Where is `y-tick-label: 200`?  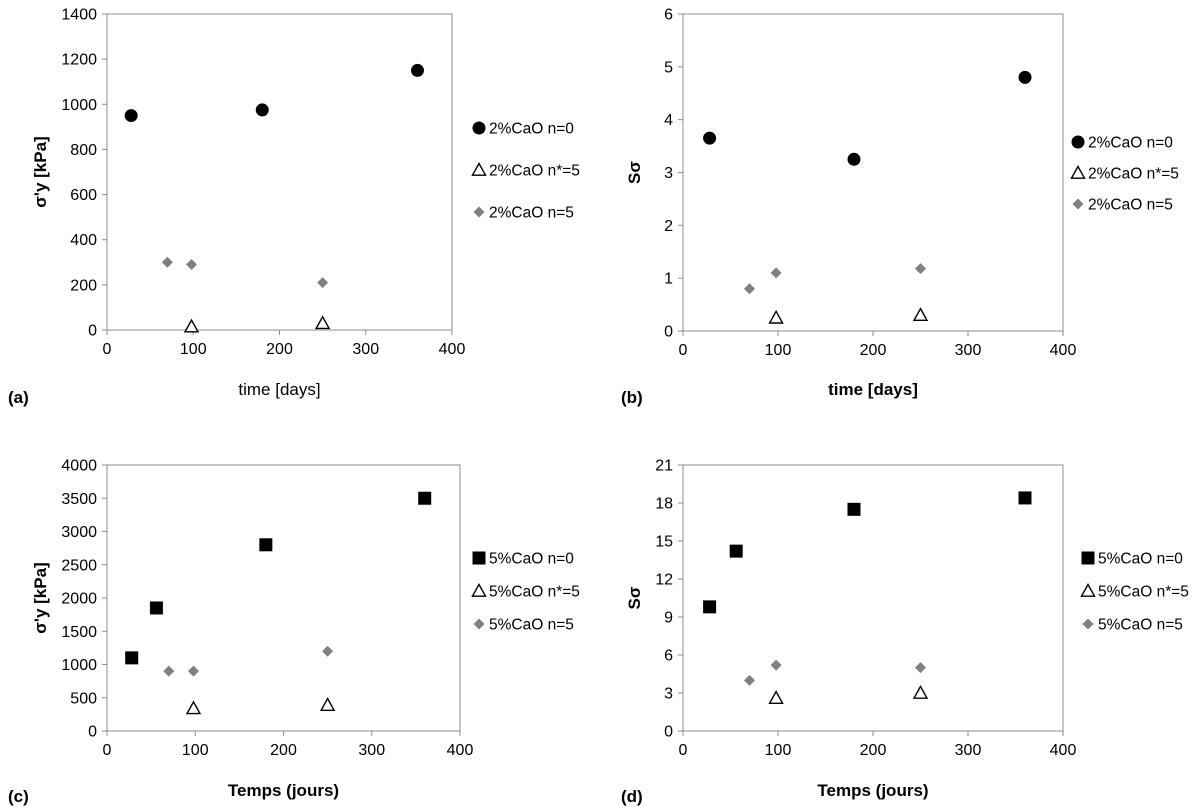
y-tick-label: 200 is located at coordinates (83, 285).